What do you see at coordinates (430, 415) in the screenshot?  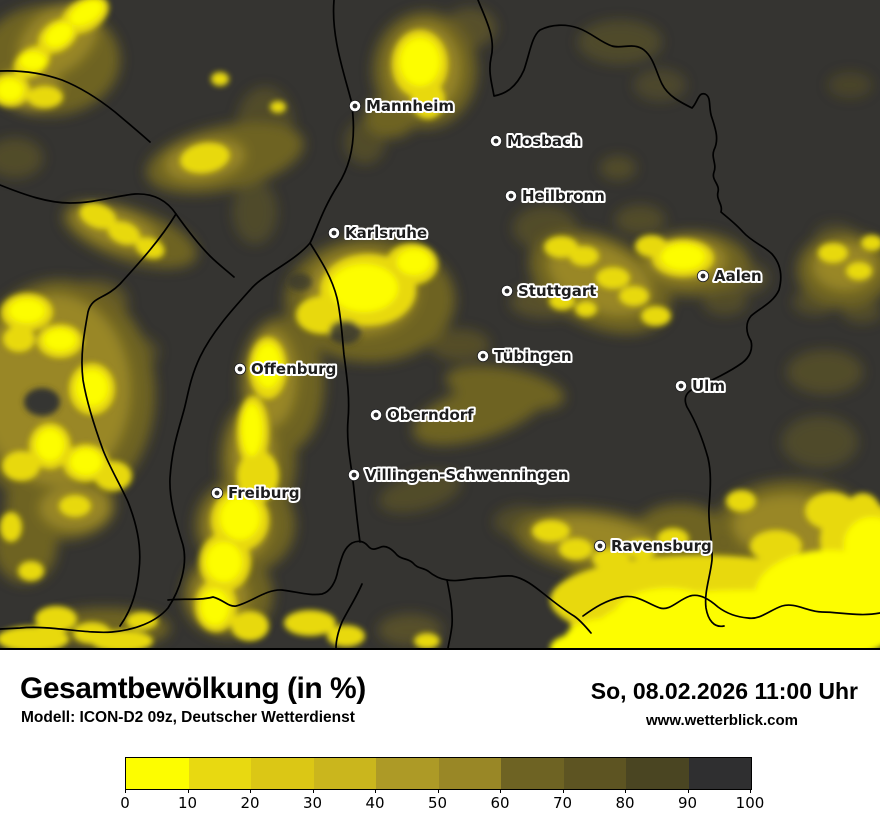 I see `city-label: Oberndorf` at bounding box center [430, 415].